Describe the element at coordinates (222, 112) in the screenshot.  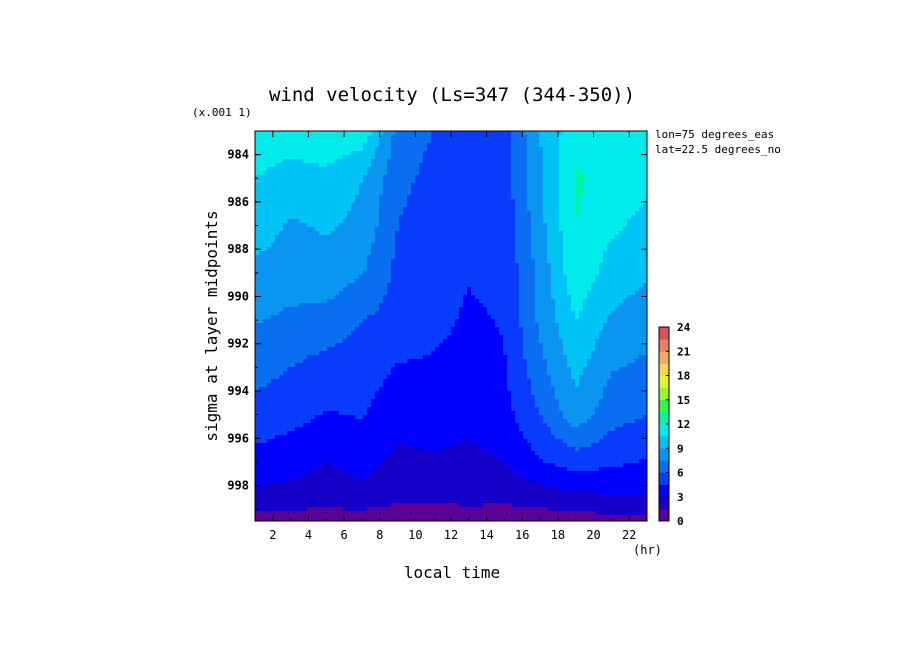
I see `y-scale-label: (x.001 1)` at that location.